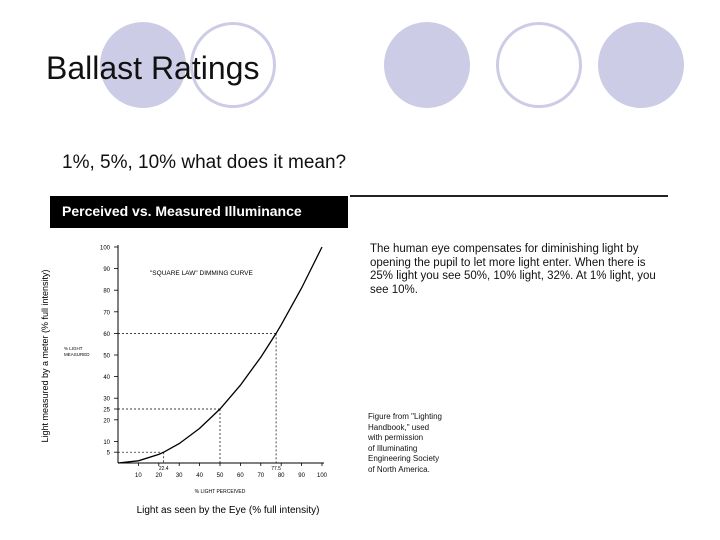 This screenshot has height=540, width=720. What do you see at coordinates (509, 196) in the screenshot?
I see `figure-rule` at bounding box center [509, 196].